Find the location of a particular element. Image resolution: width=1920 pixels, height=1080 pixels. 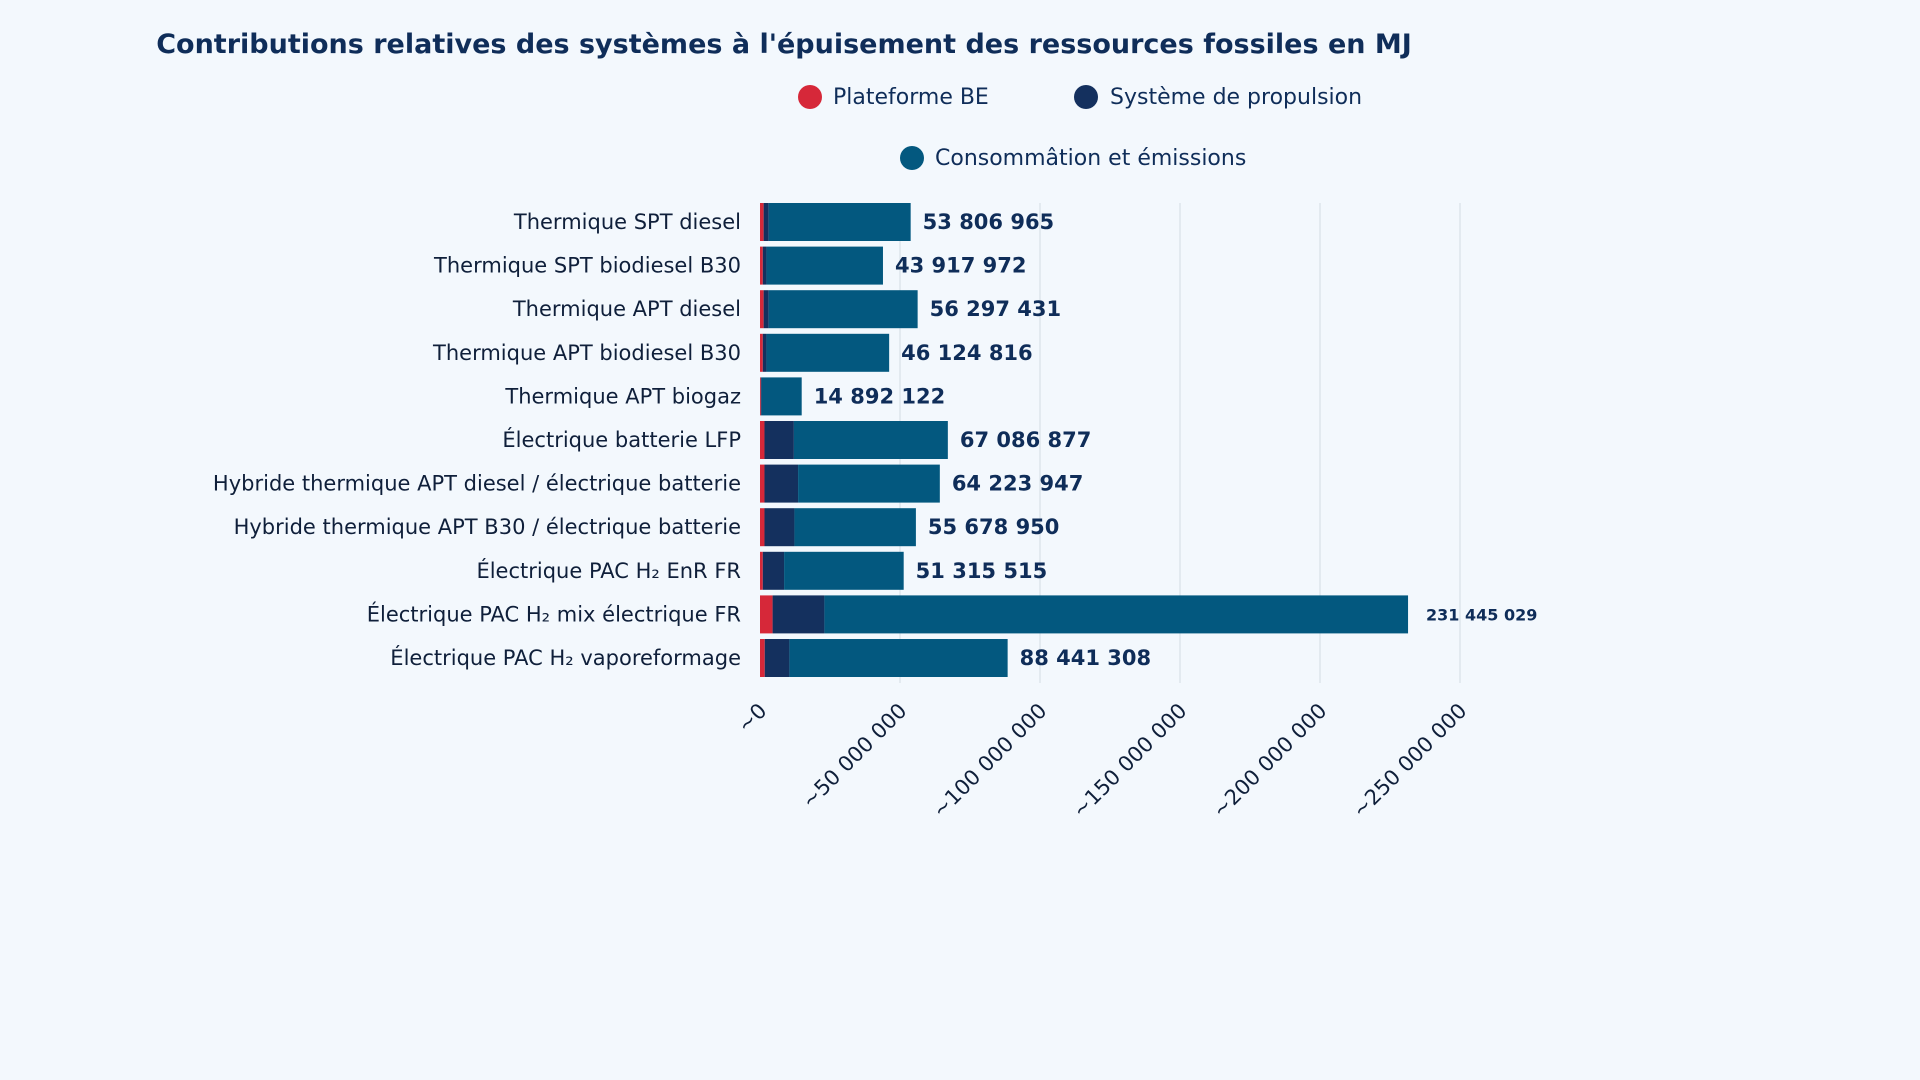

legend-label: Consommâtion et émissions is located at coordinates (1090, 158).